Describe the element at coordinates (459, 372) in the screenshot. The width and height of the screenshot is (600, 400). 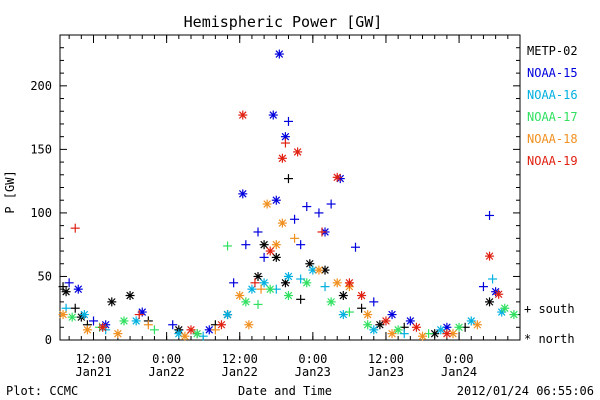
I see `x-tick-date-label: Jan24` at that location.